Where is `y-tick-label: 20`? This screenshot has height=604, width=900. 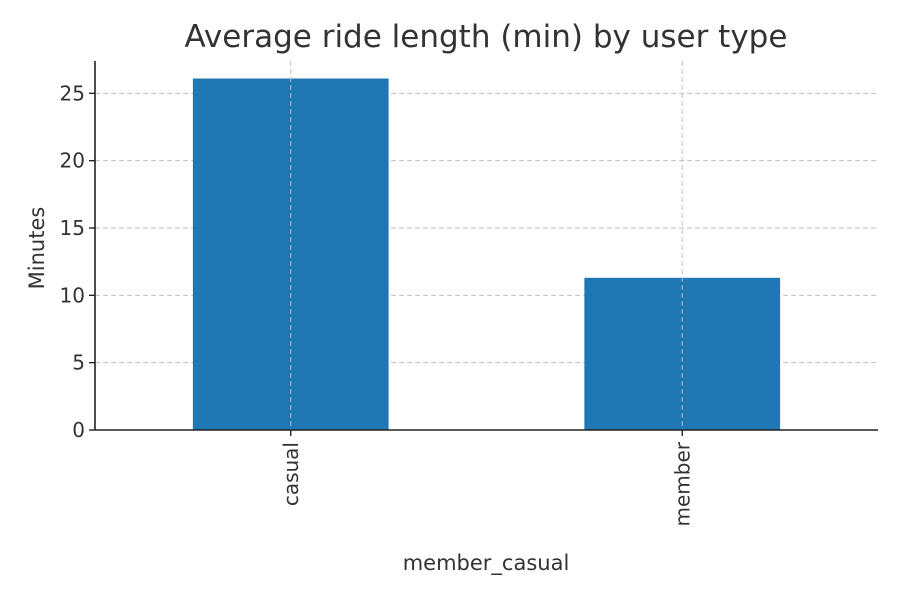
y-tick-label: 20 is located at coordinates (72, 161).